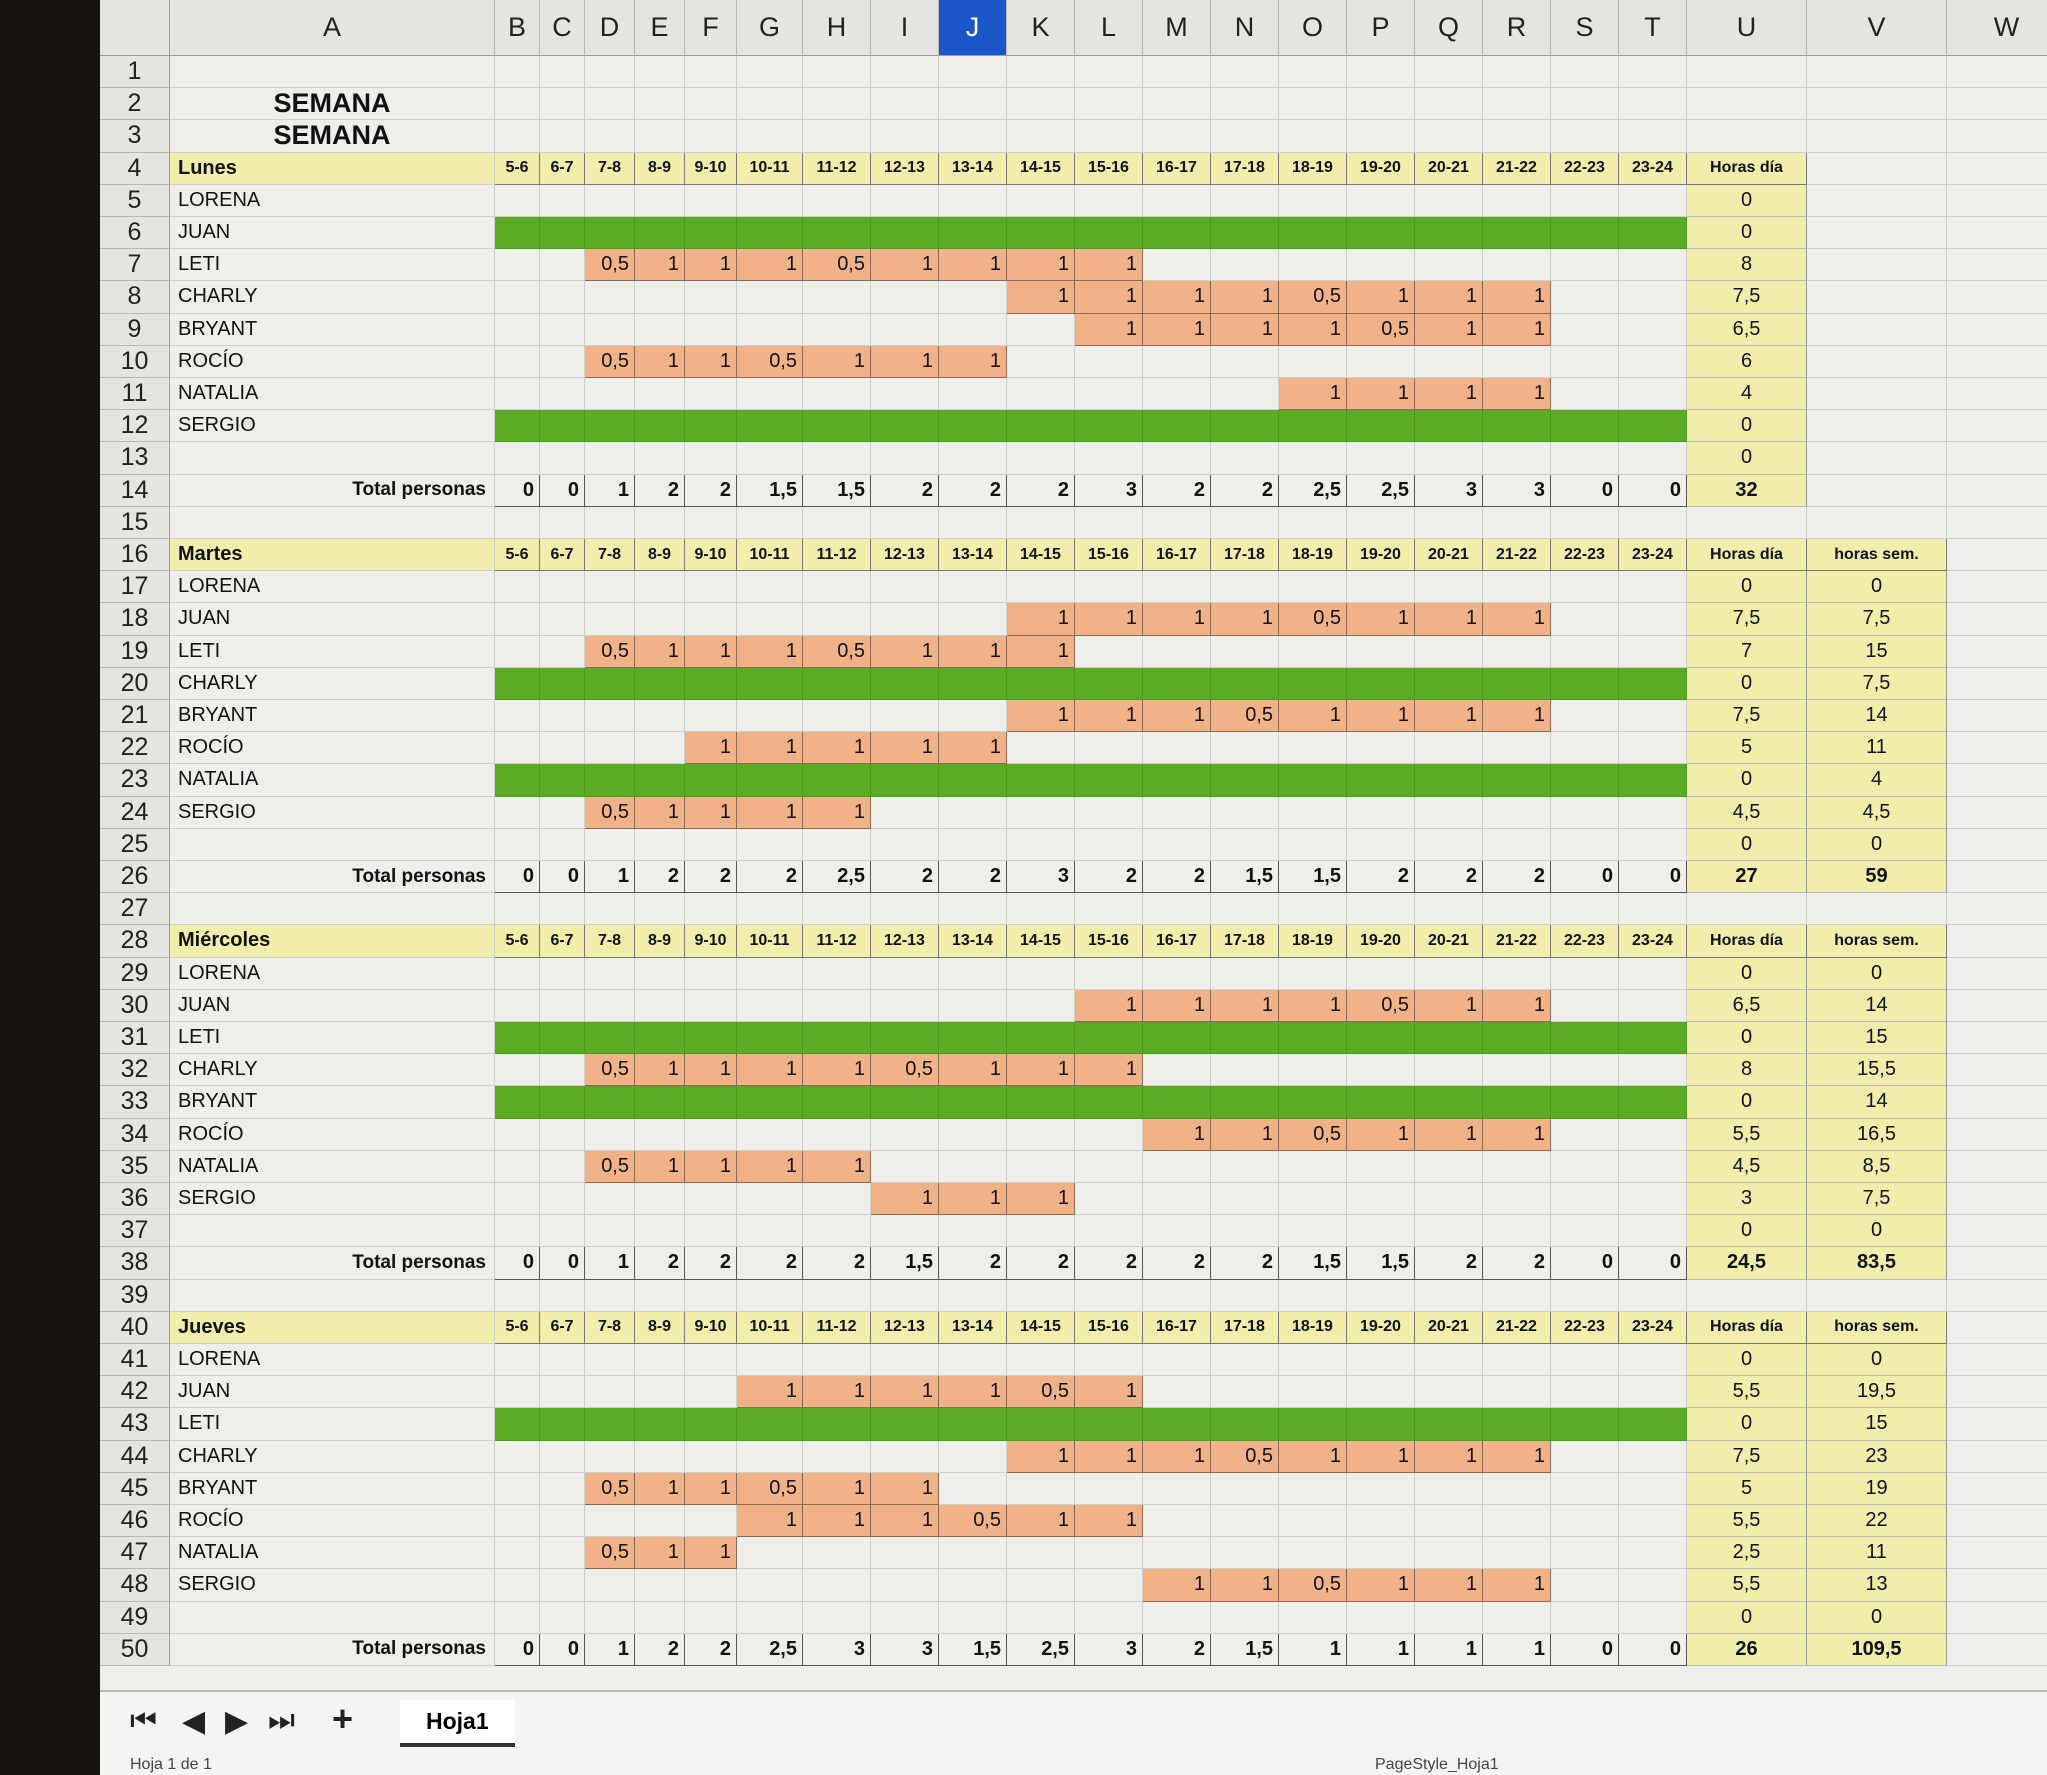 This screenshot has width=2047, height=1775. I want to click on column-header-a: A, so click(332, 28).